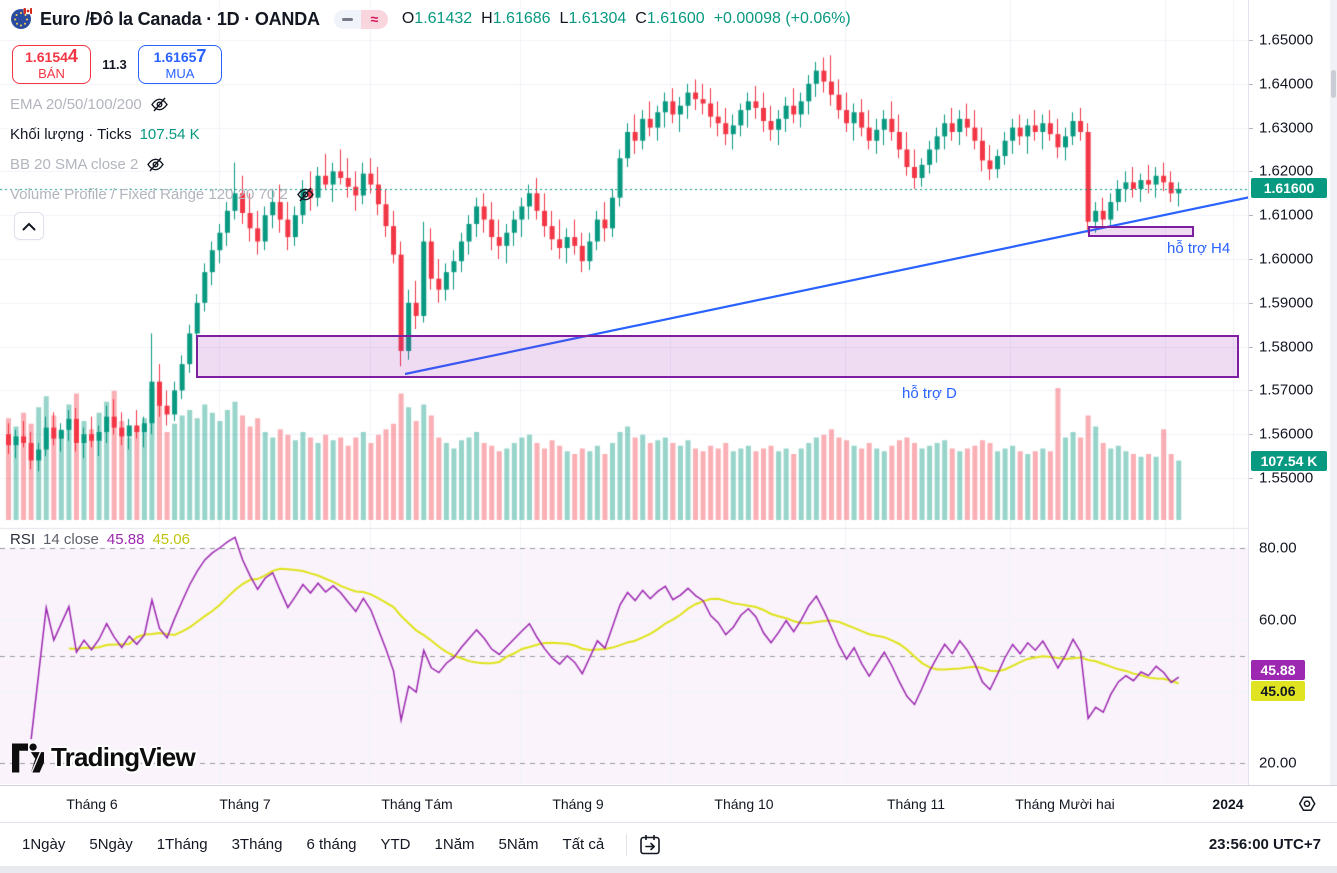 This screenshot has width=1337, height=873. What do you see at coordinates (149, 194) in the screenshot?
I see `indicator-label: Volume Profile / Fixed Range 120 20 70 2` at bounding box center [149, 194].